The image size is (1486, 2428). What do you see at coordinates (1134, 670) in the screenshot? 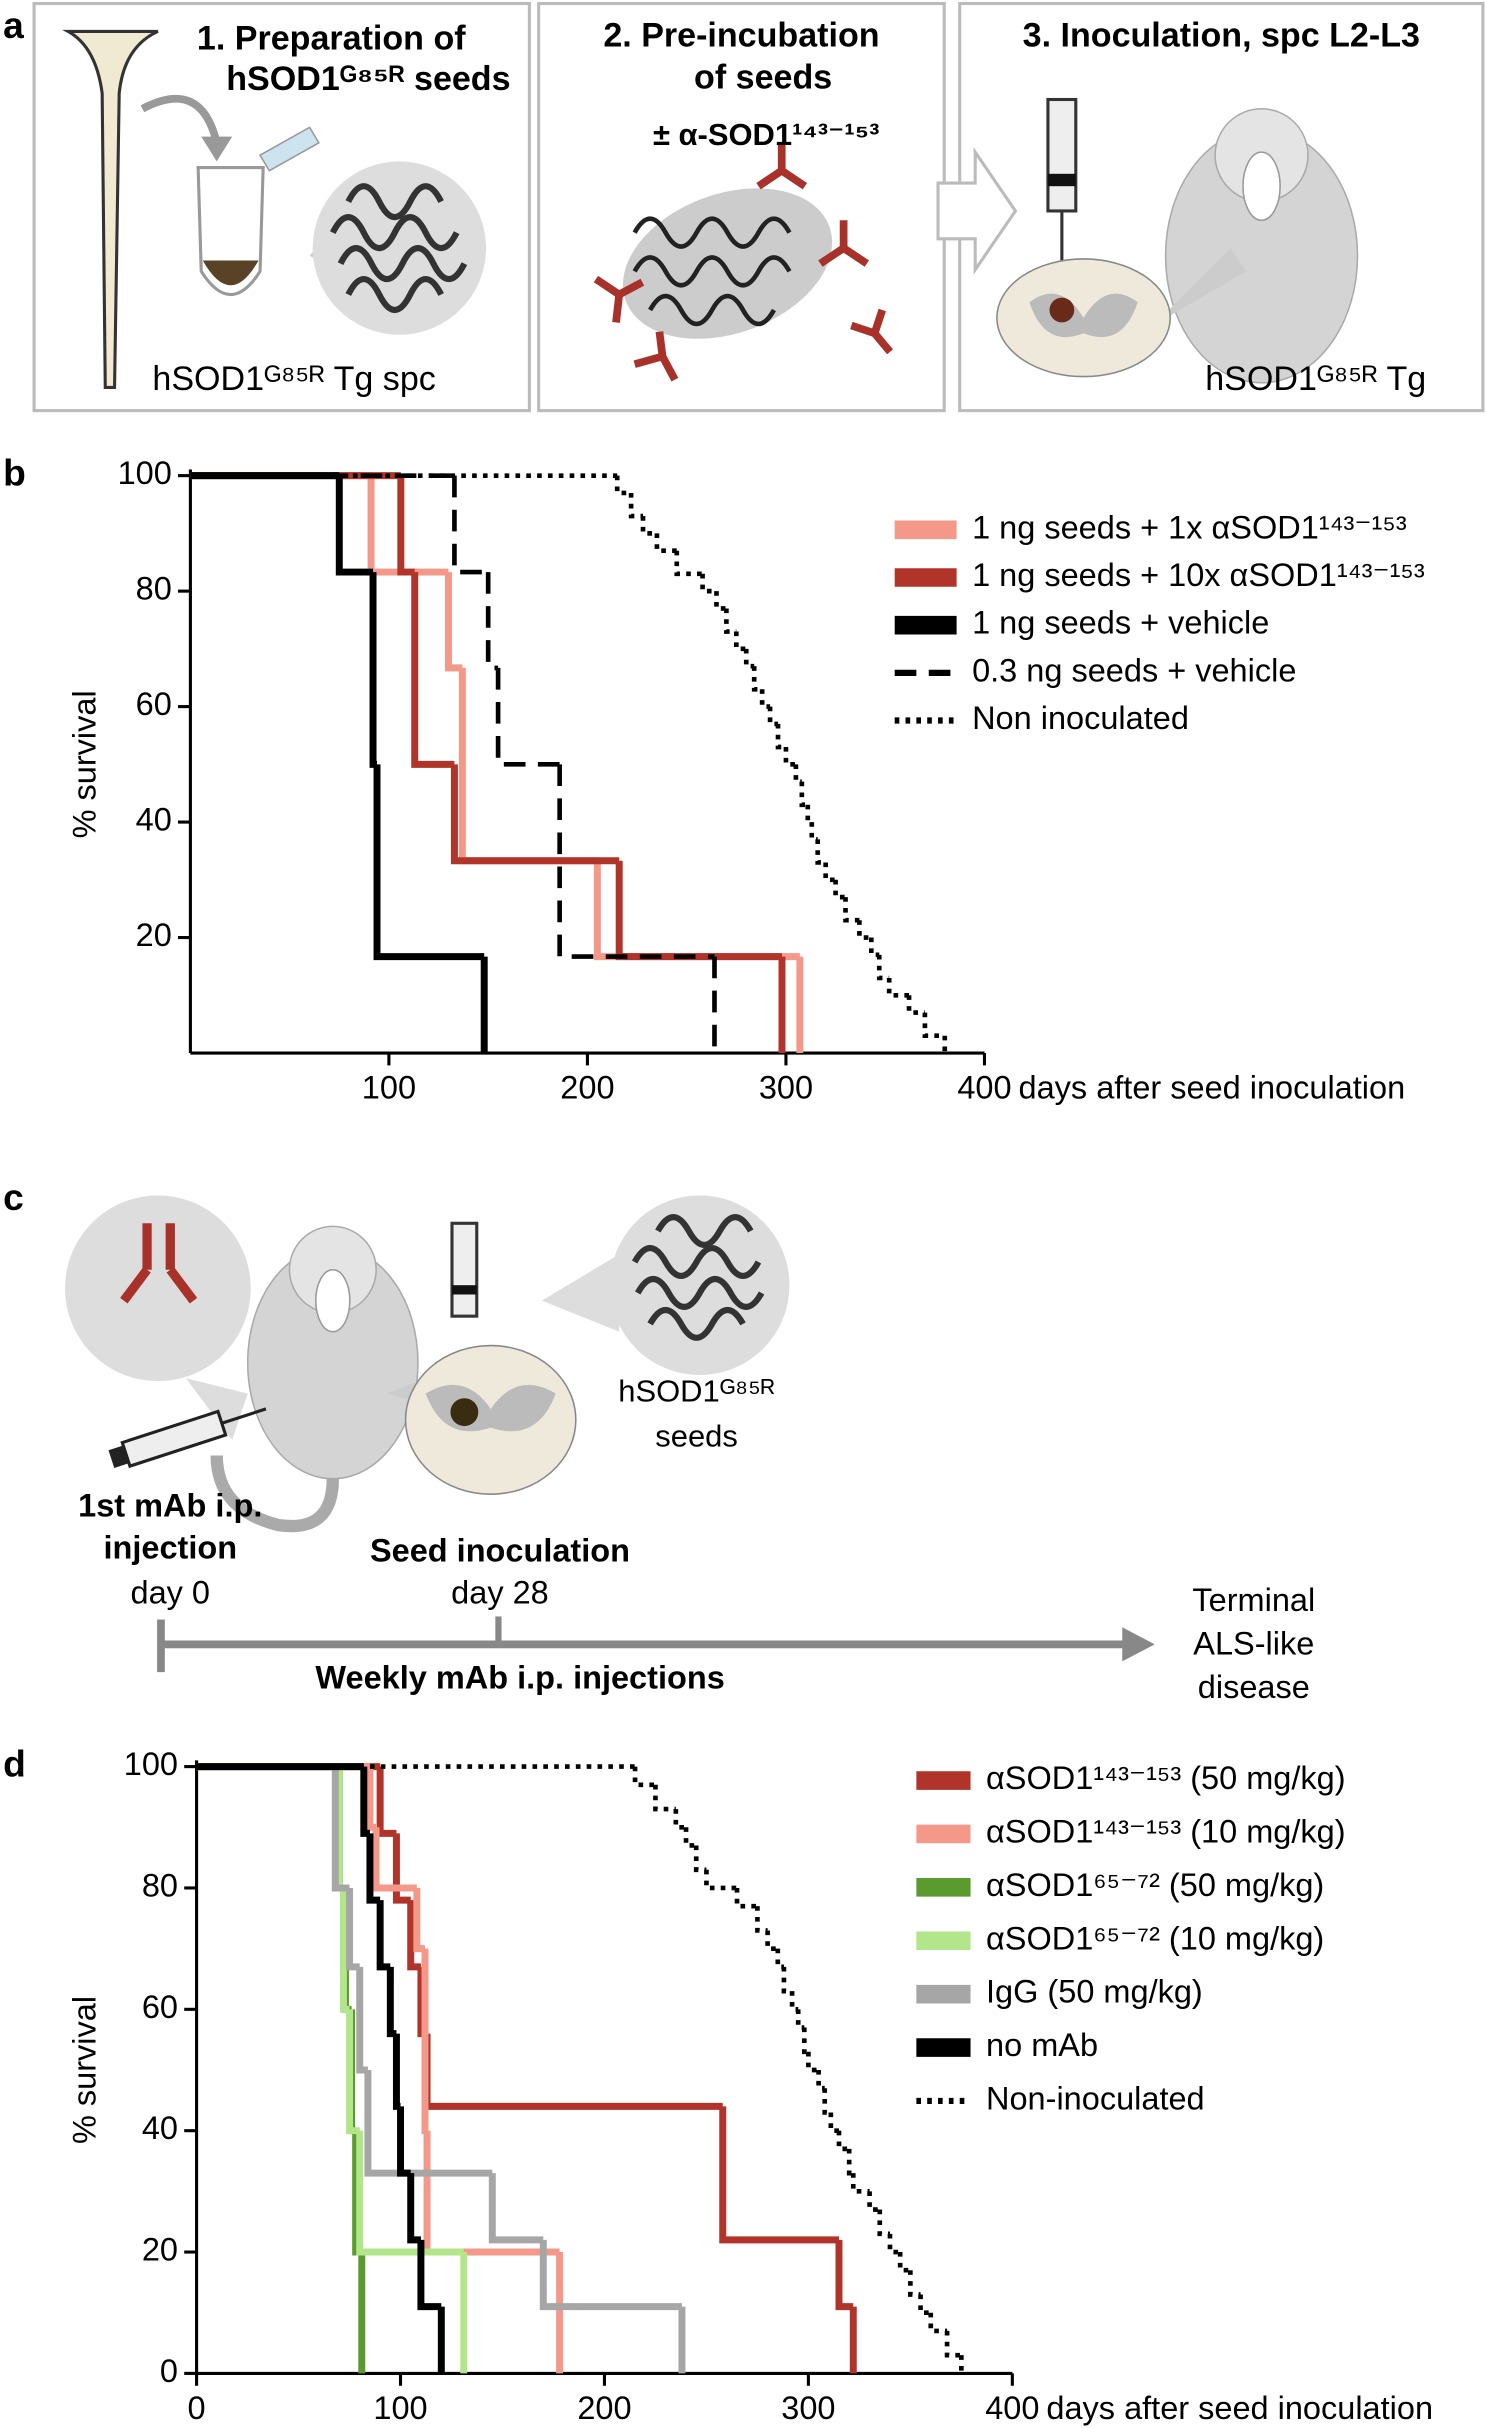
I see `legend-label: 0.3 ng seeds + vehicle` at bounding box center [1134, 670].